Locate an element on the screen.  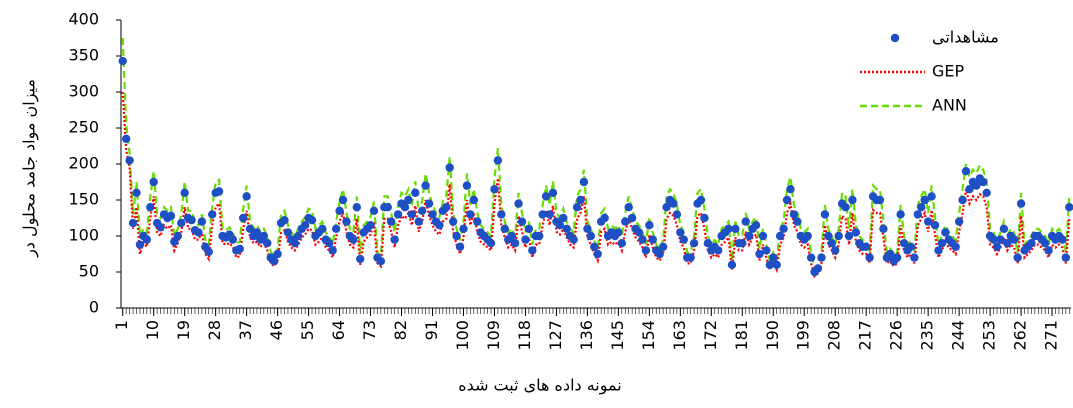
x-tick-label: 235 is located at coordinates (927, 335).